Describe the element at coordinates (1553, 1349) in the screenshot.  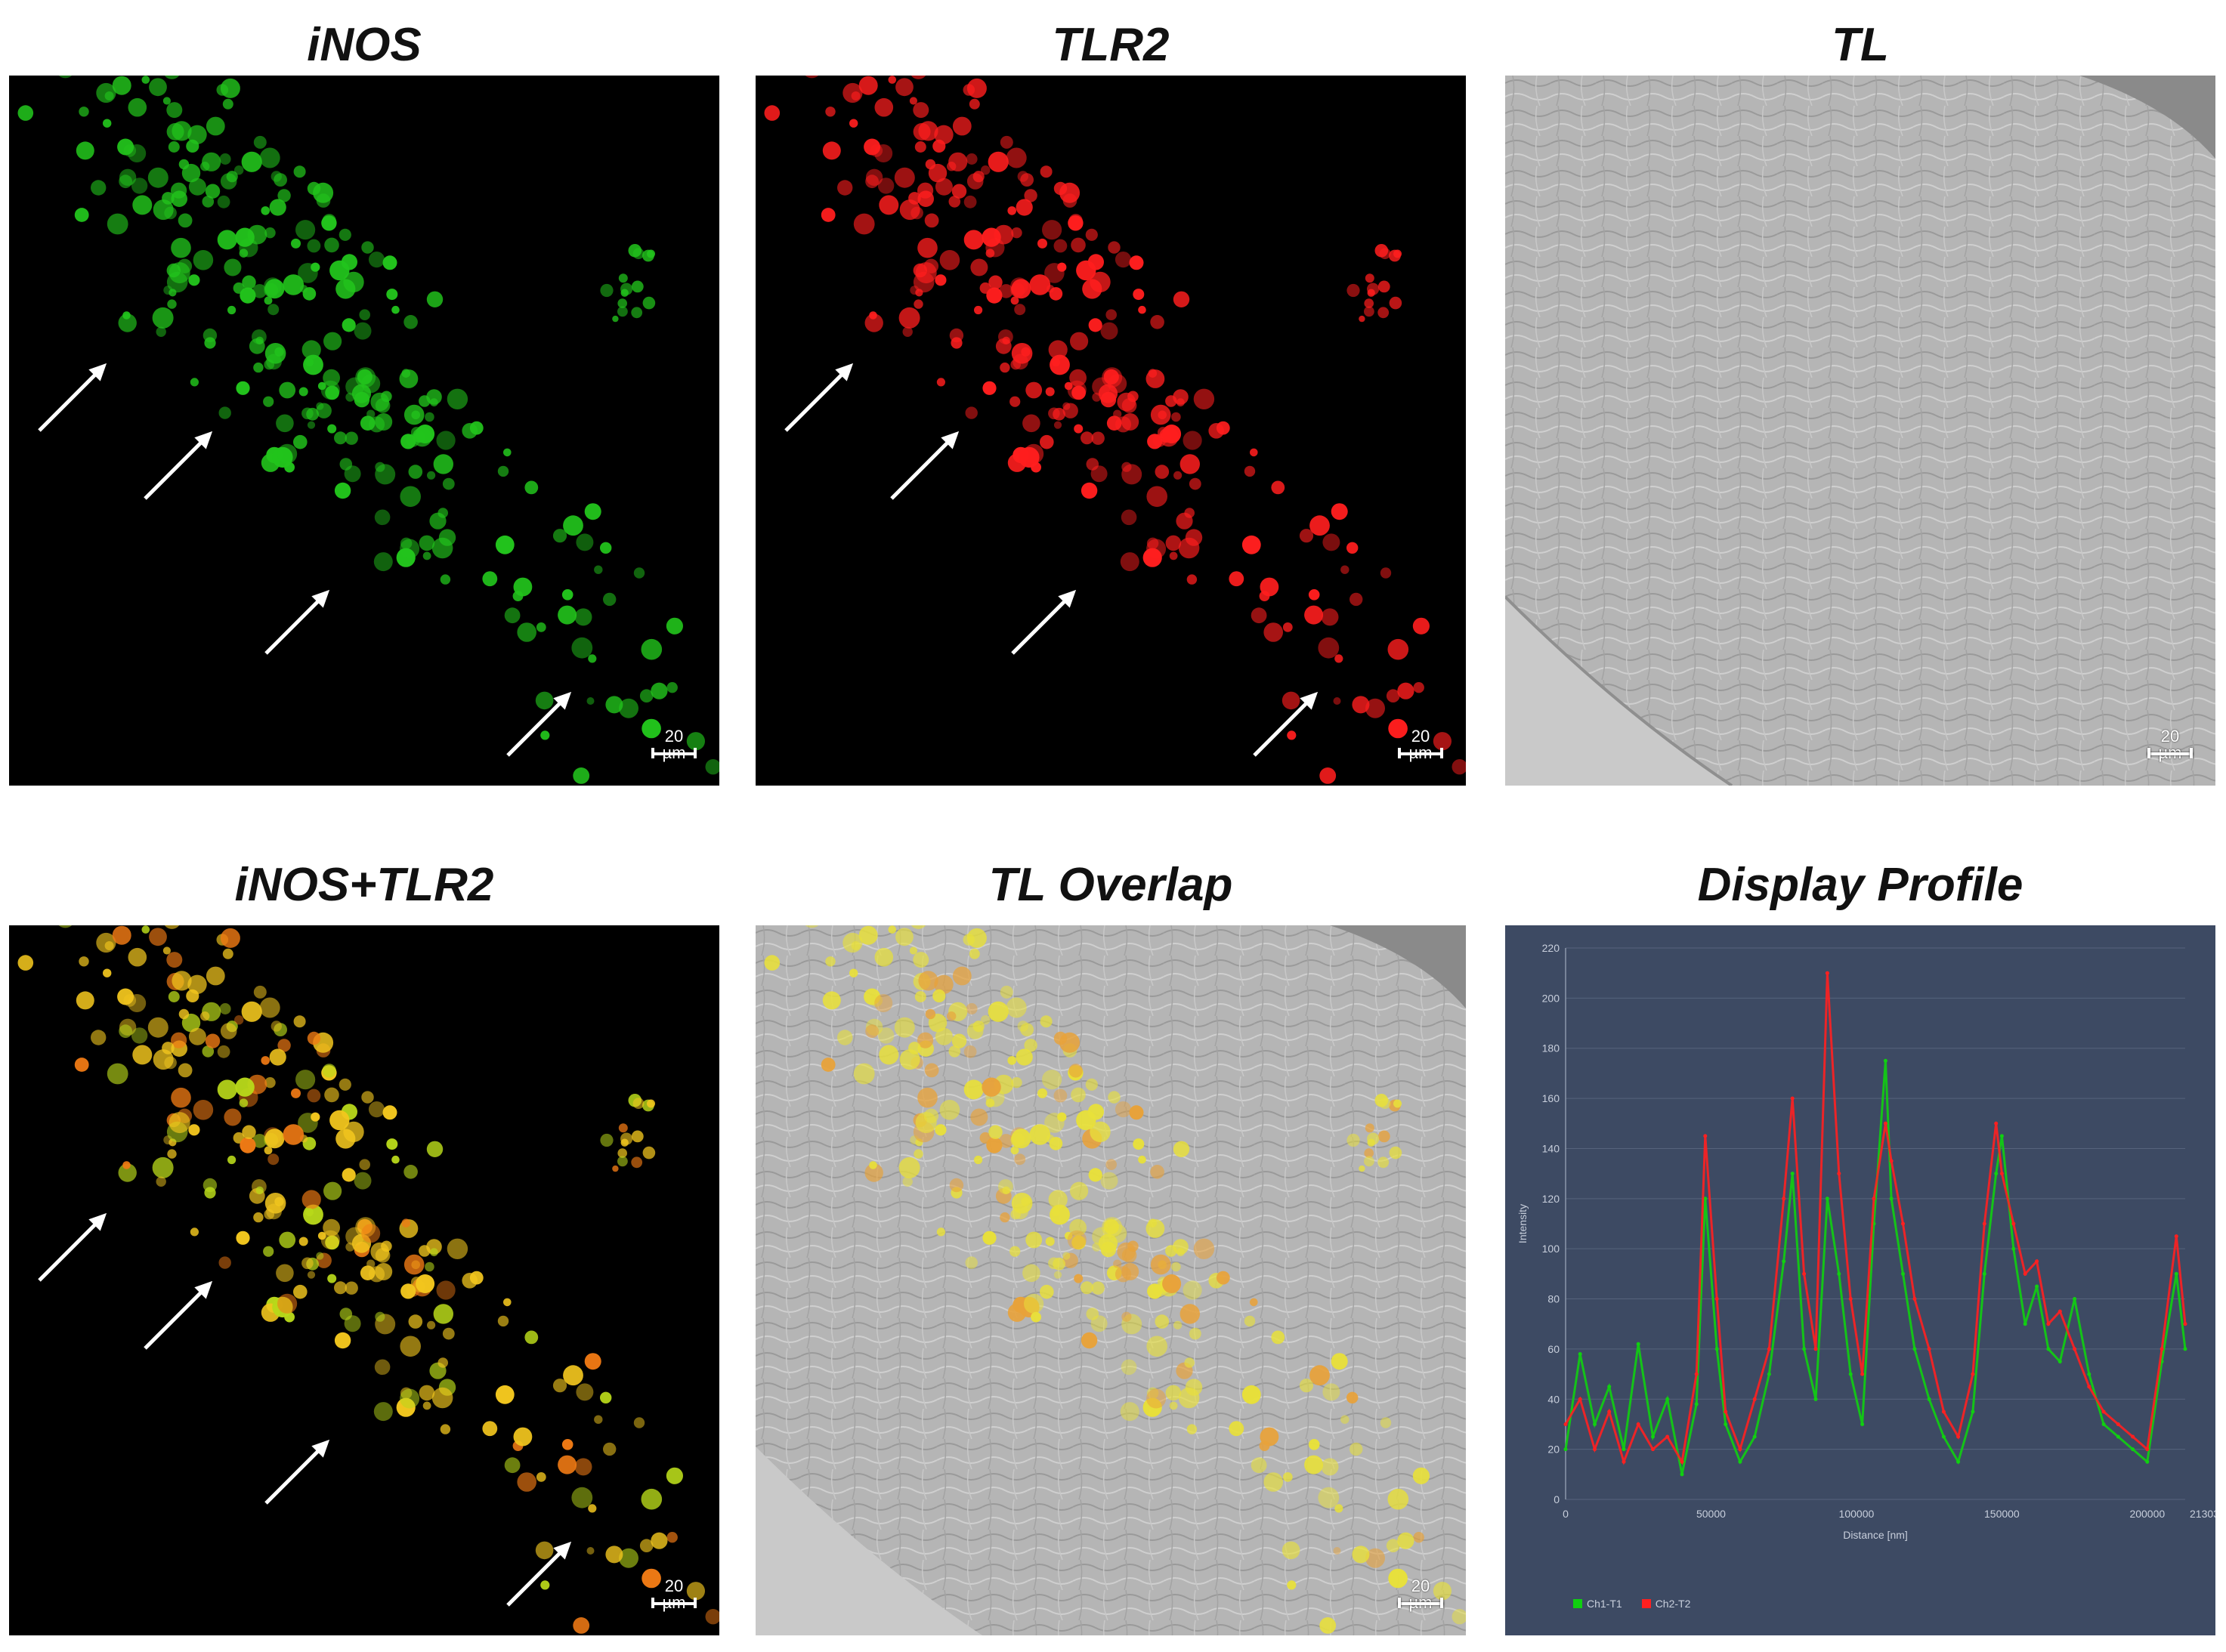
I see `y-tick-label: 60` at that location.